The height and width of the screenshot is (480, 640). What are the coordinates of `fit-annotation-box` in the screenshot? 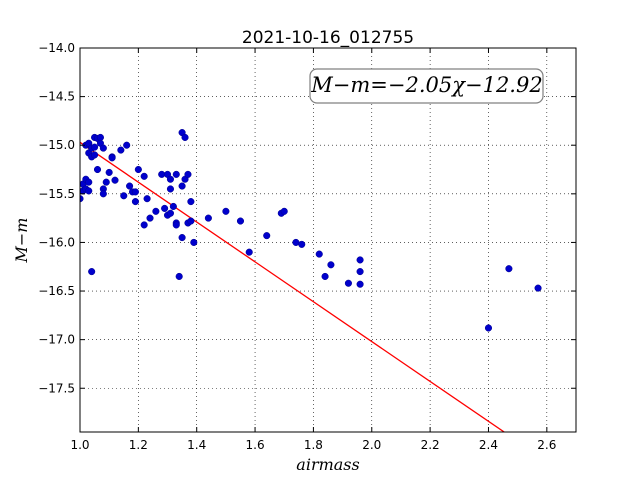 It's located at (426, 86).